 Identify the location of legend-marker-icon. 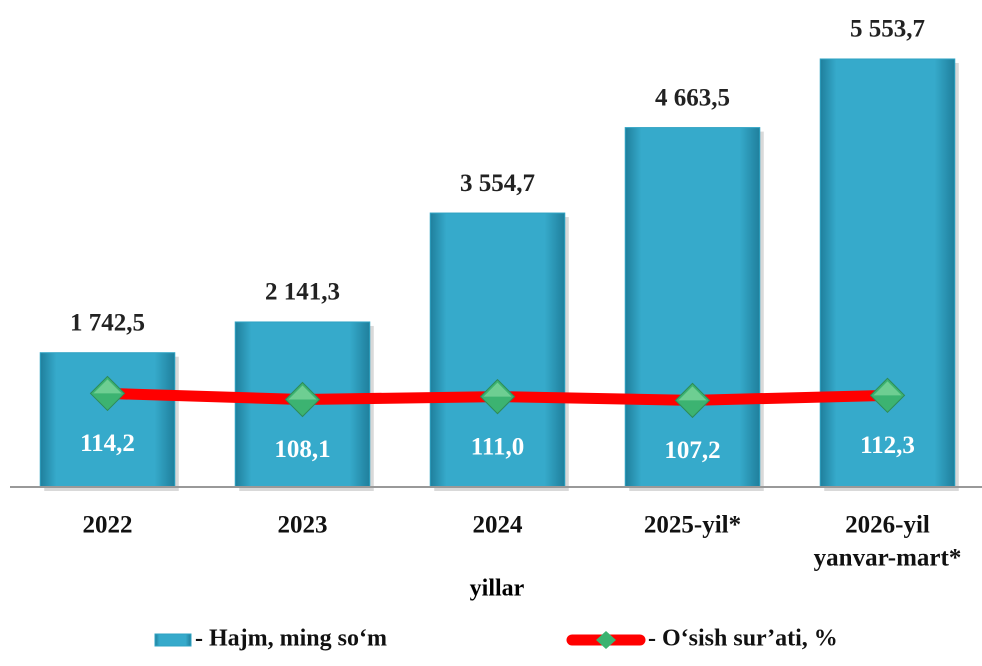
(606, 640).